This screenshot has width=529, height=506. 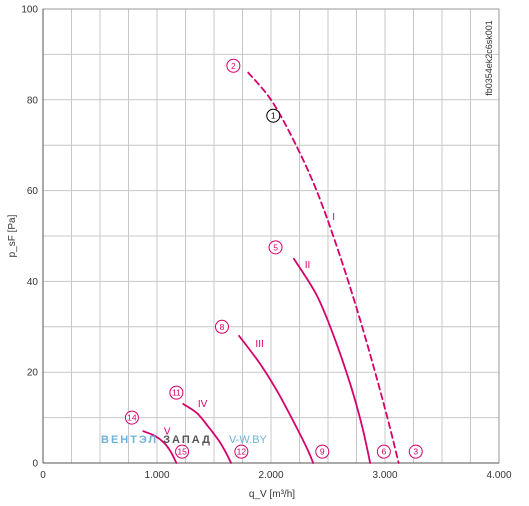 What do you see at coordinates (43, 475) in the screenshot?
I see `x-tick-label: 0` at bounding box center [43, 475].